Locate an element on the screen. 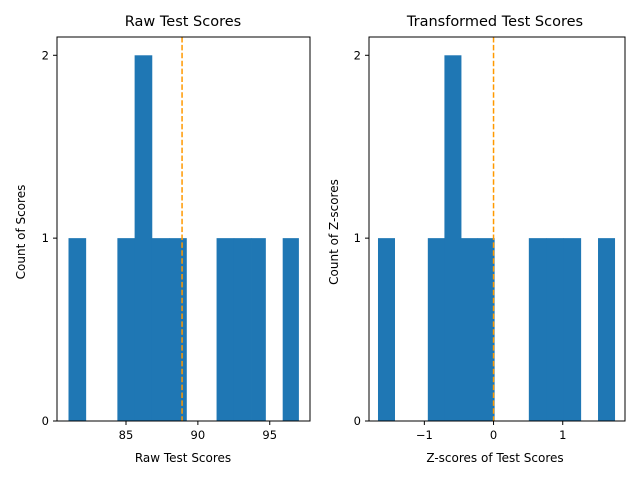  x-axis-label: Raw Test Scores is located at coordinates (183, 458).